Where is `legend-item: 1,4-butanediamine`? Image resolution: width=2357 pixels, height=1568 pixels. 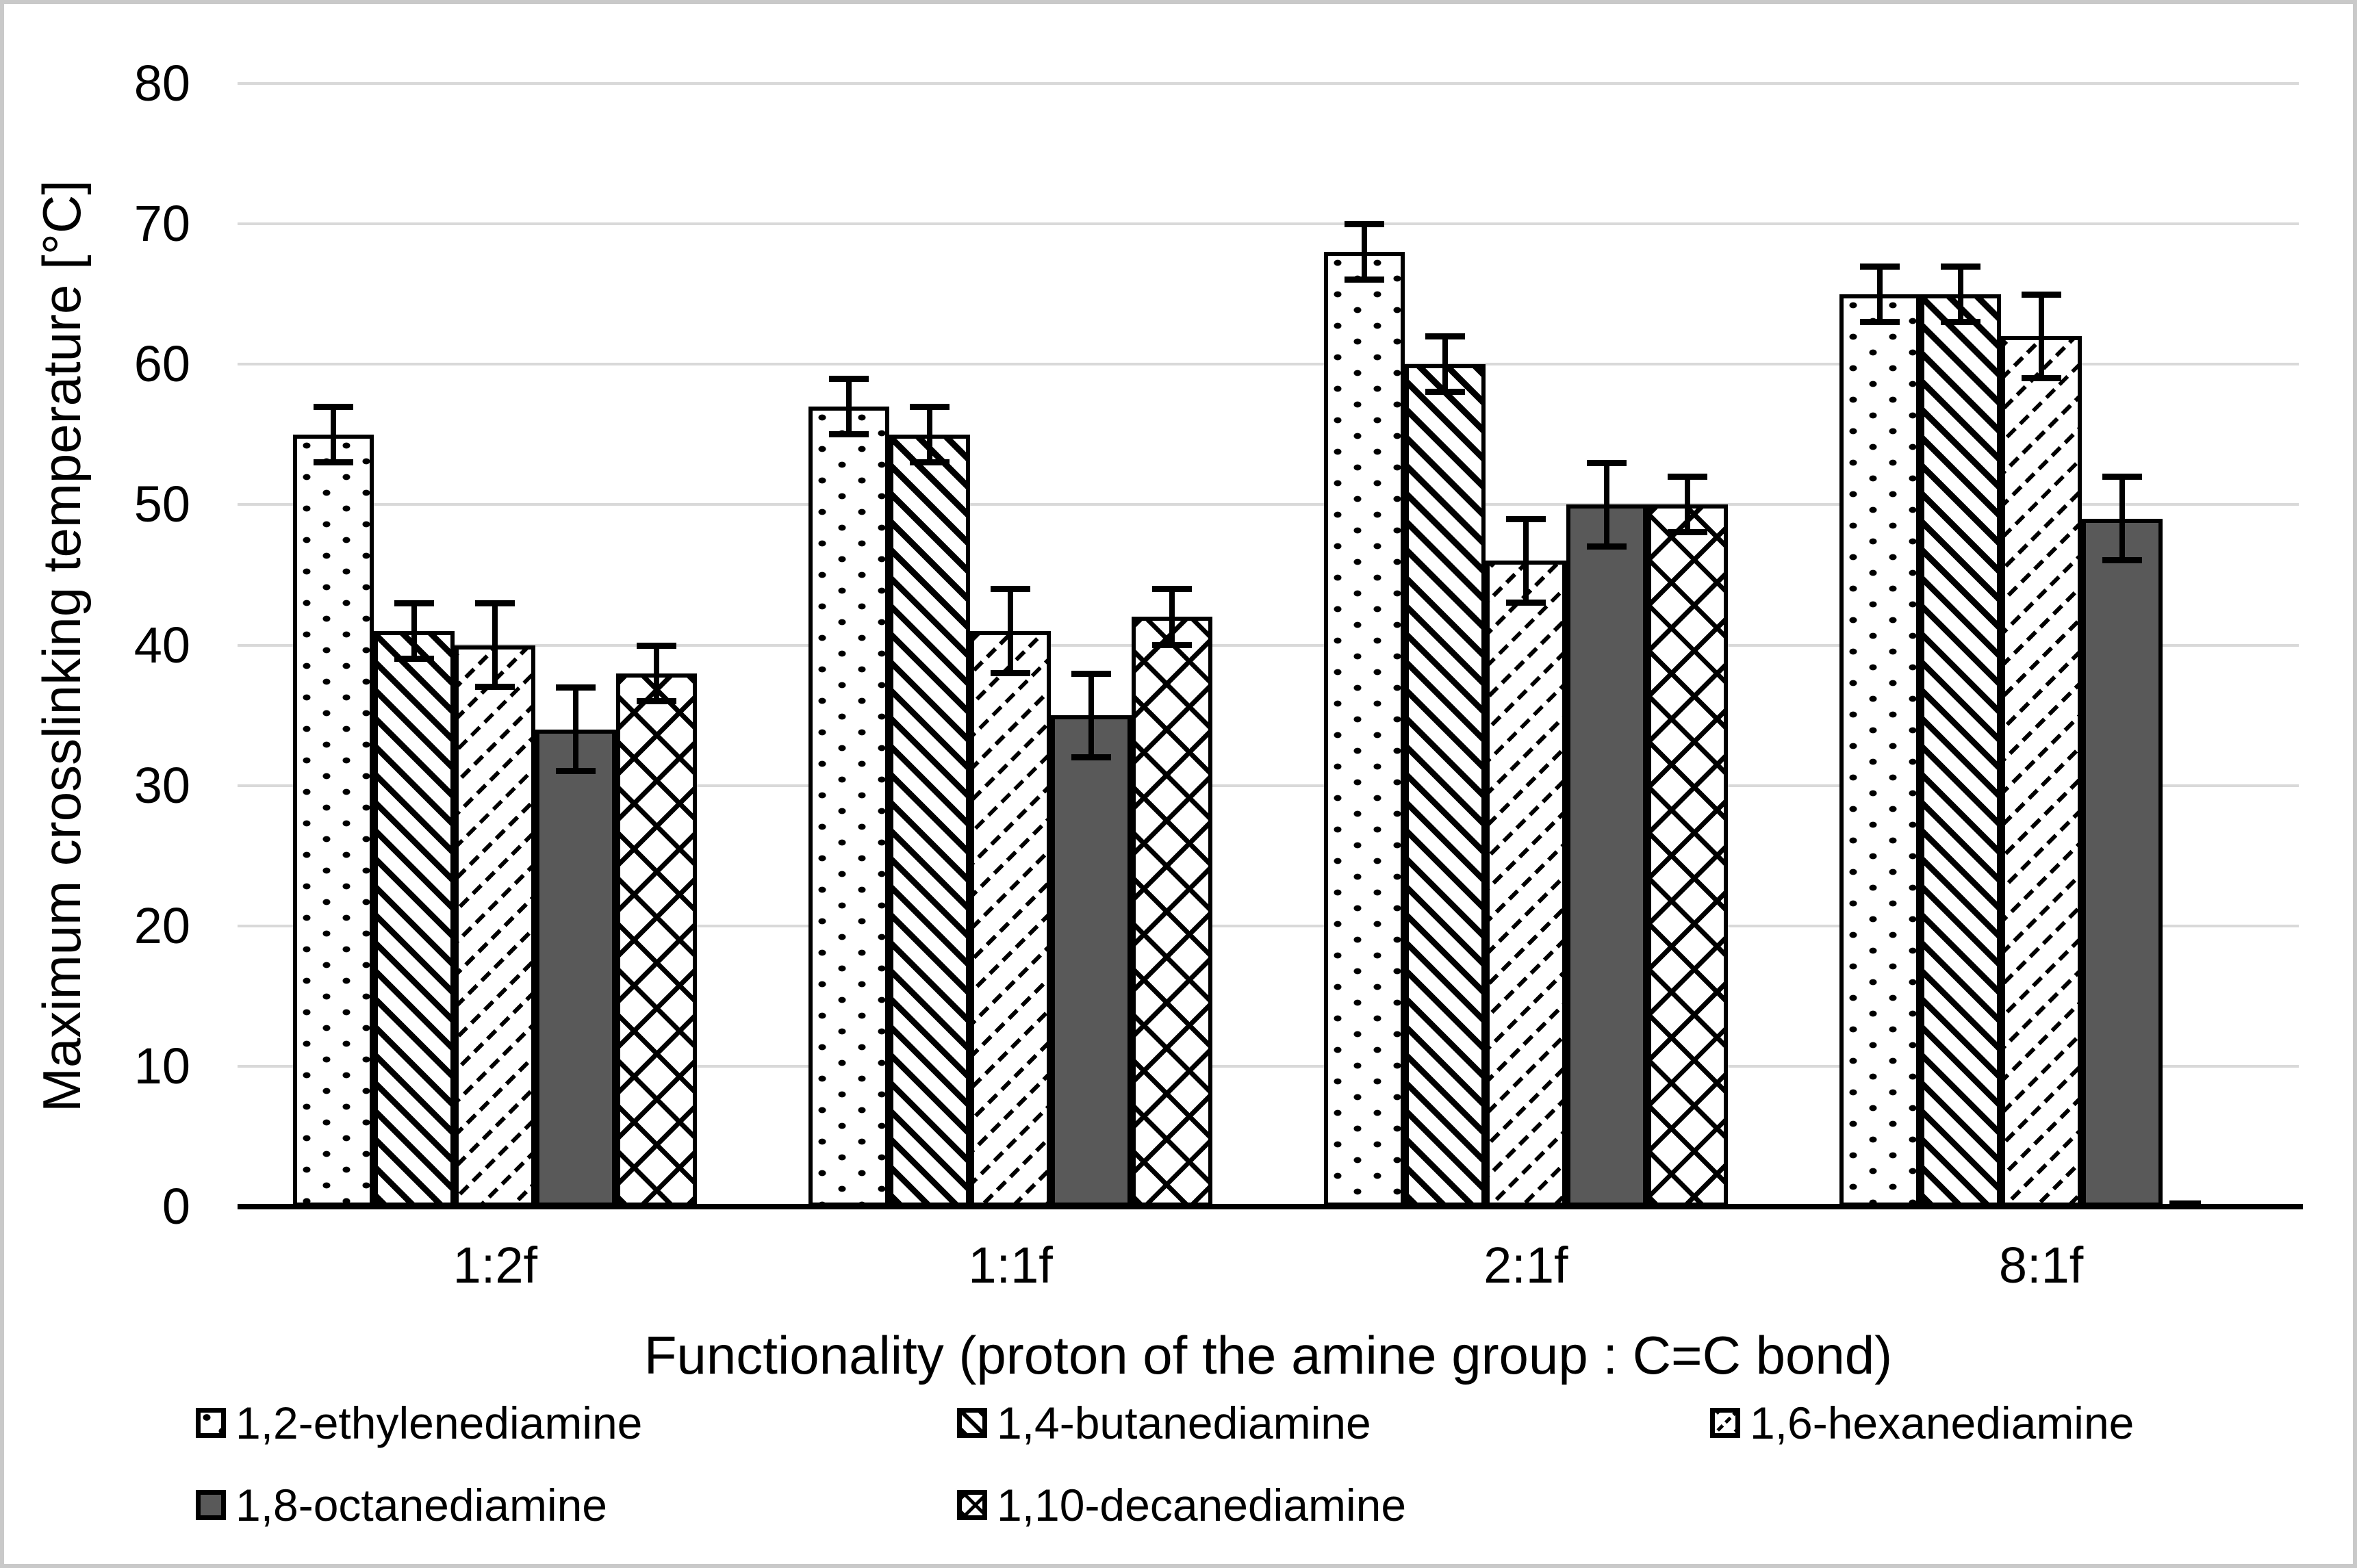 legend-item: 1,4-butanediamine is located at coordinates (1164, 1423).